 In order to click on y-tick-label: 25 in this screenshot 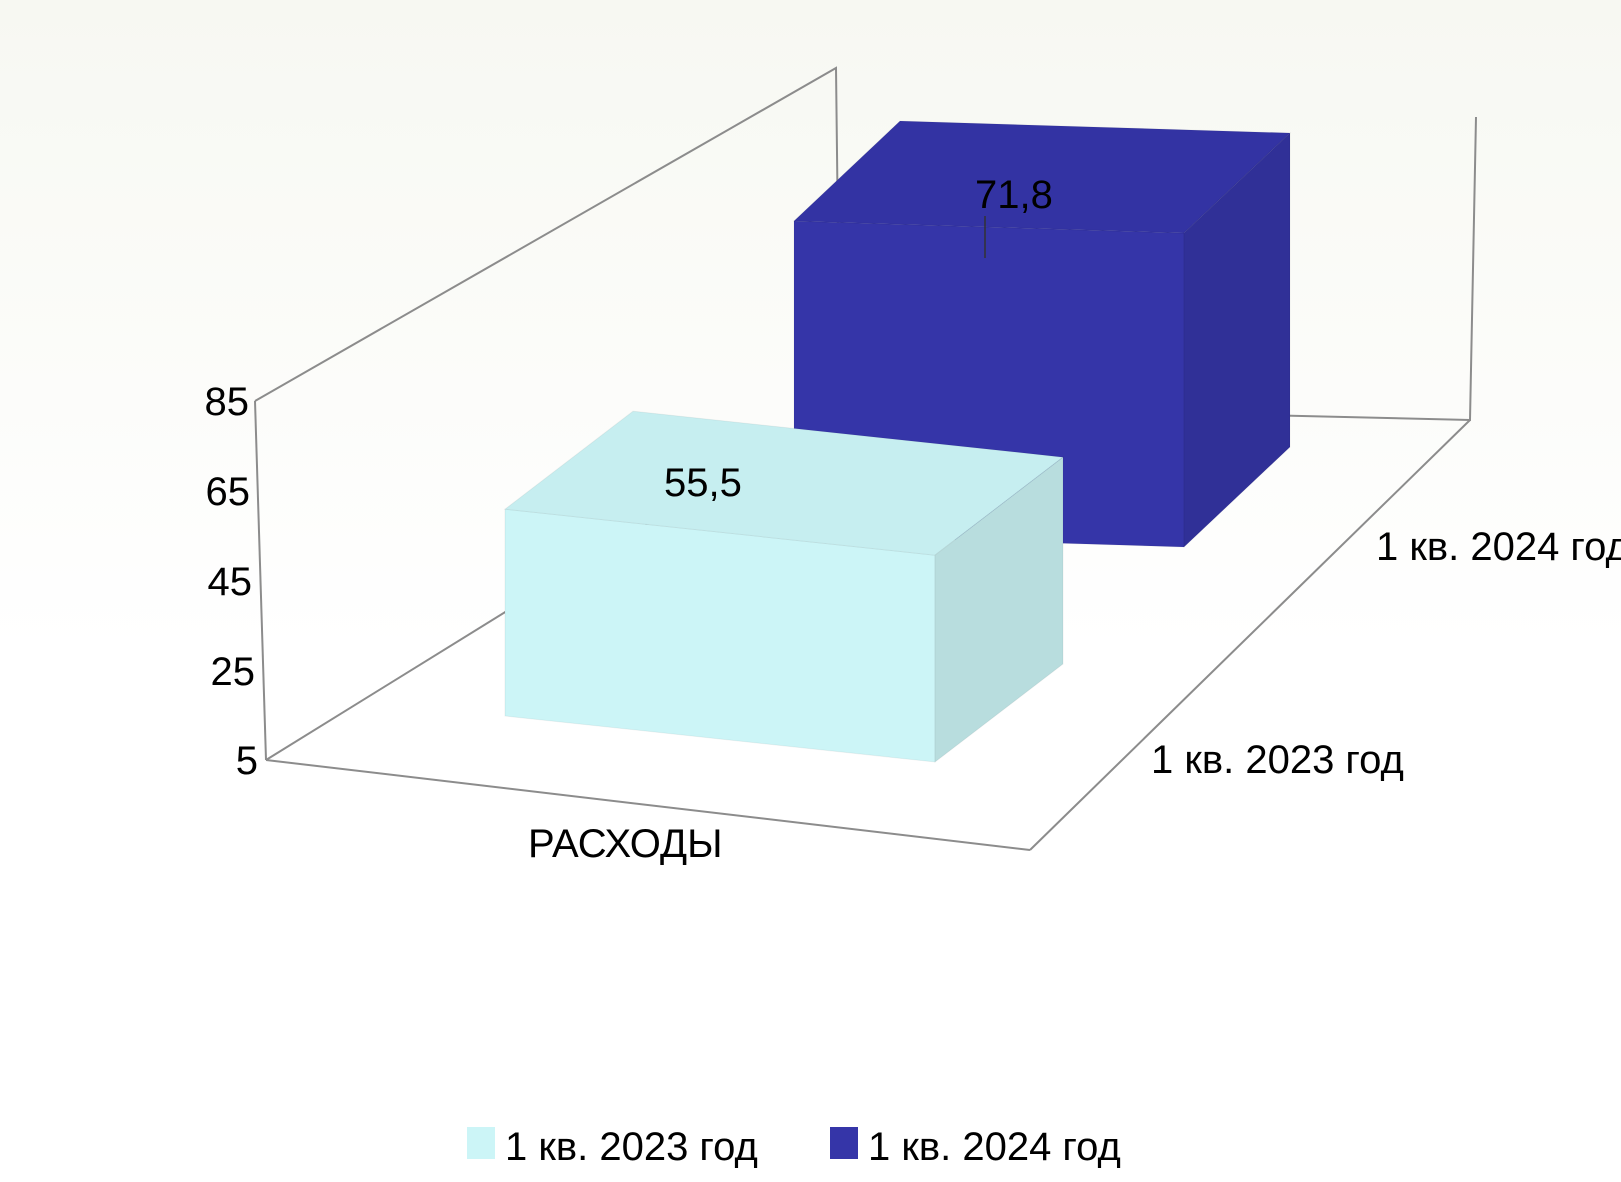, I will do `click(233, 672)`.